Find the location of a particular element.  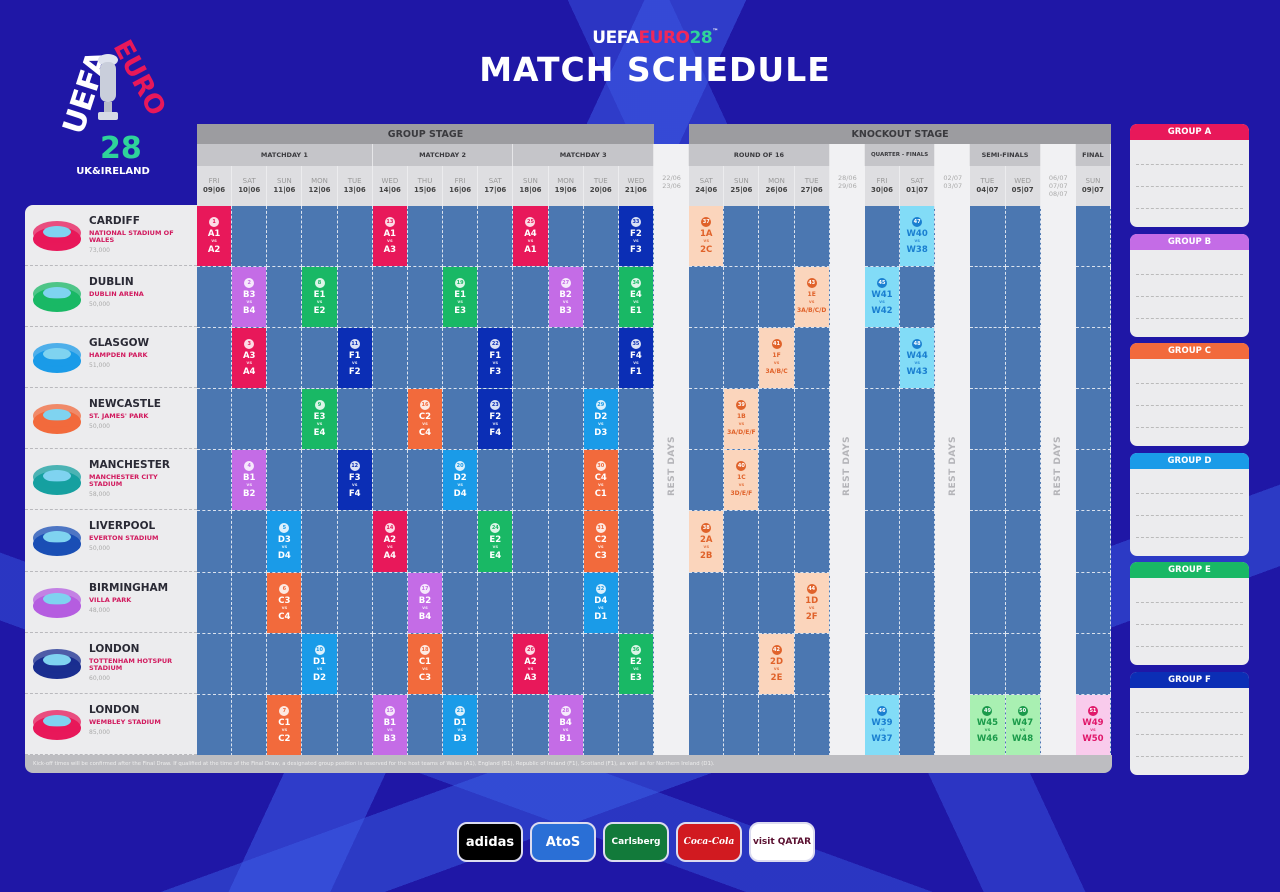

match-card: 7 C1 vs C2 is located at coordinates (284, 724).